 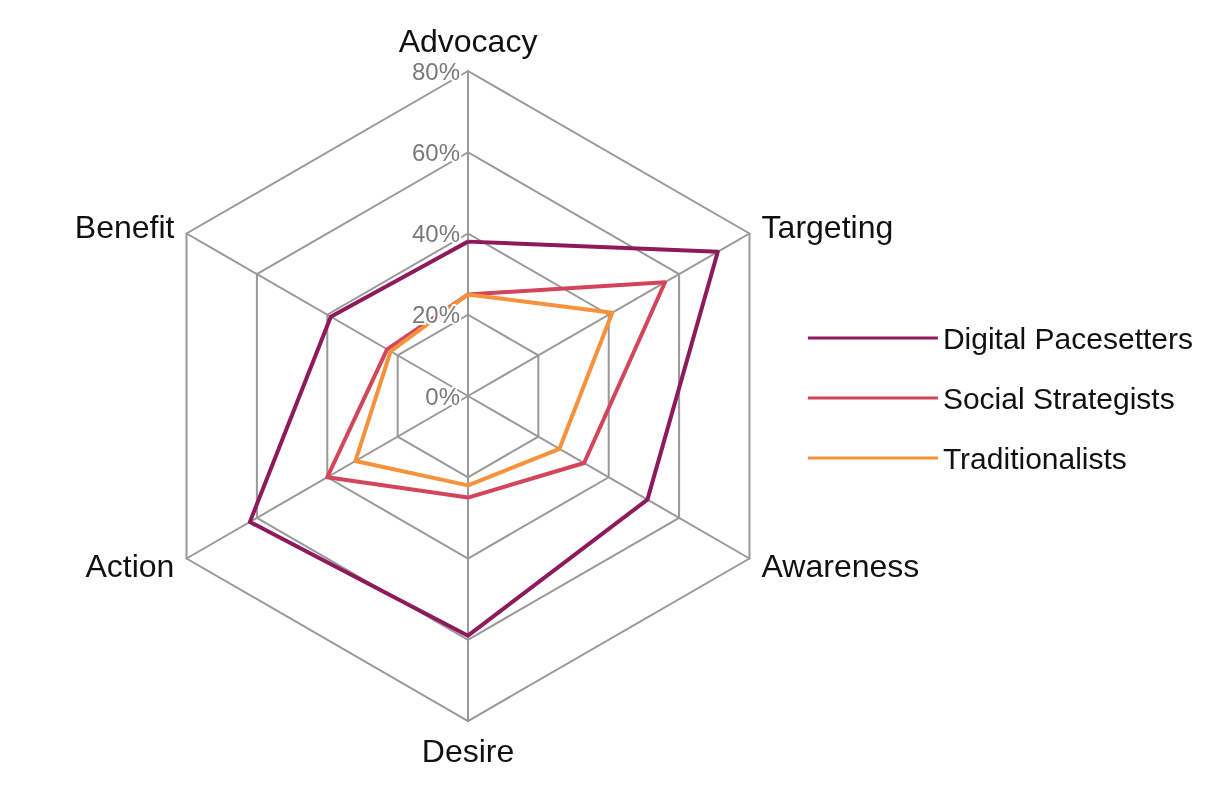 What do you see at coordinates (1067, 338) in the screenshot?
I see `legend-label: Digital Pacesetters` at bounding box center [1067, 338].